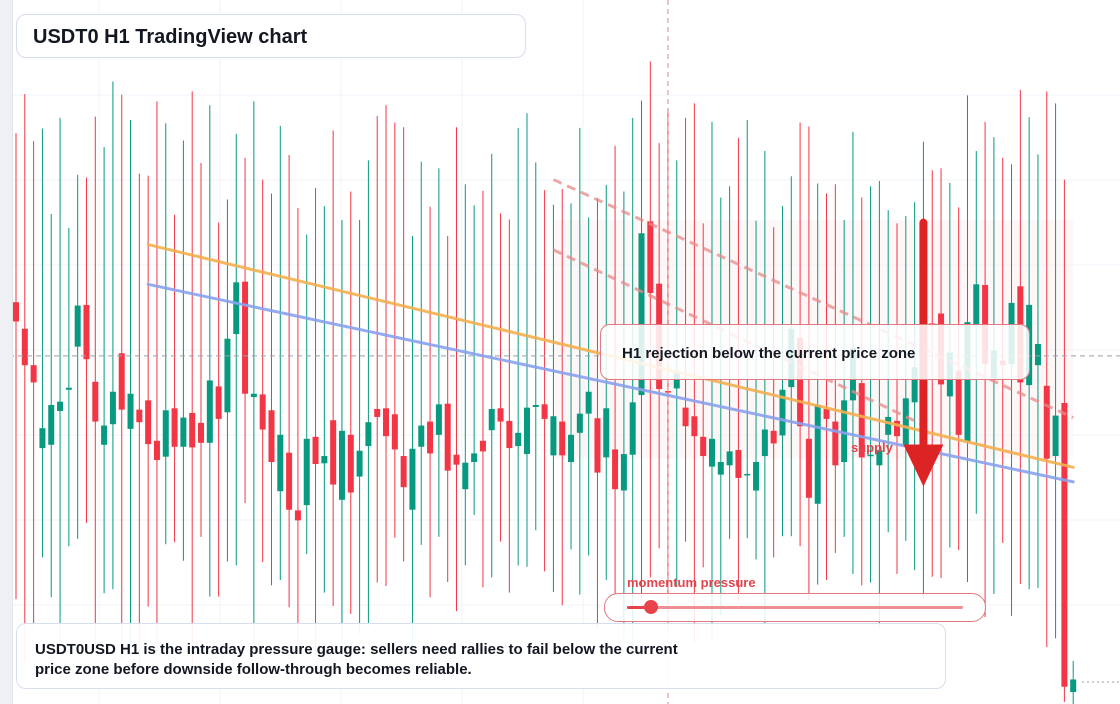 The width and height of the screenshot is (1120, 704). Describe the element at coordinates (639, 607) in the screenshot. I see `gauge-fill` at that location.